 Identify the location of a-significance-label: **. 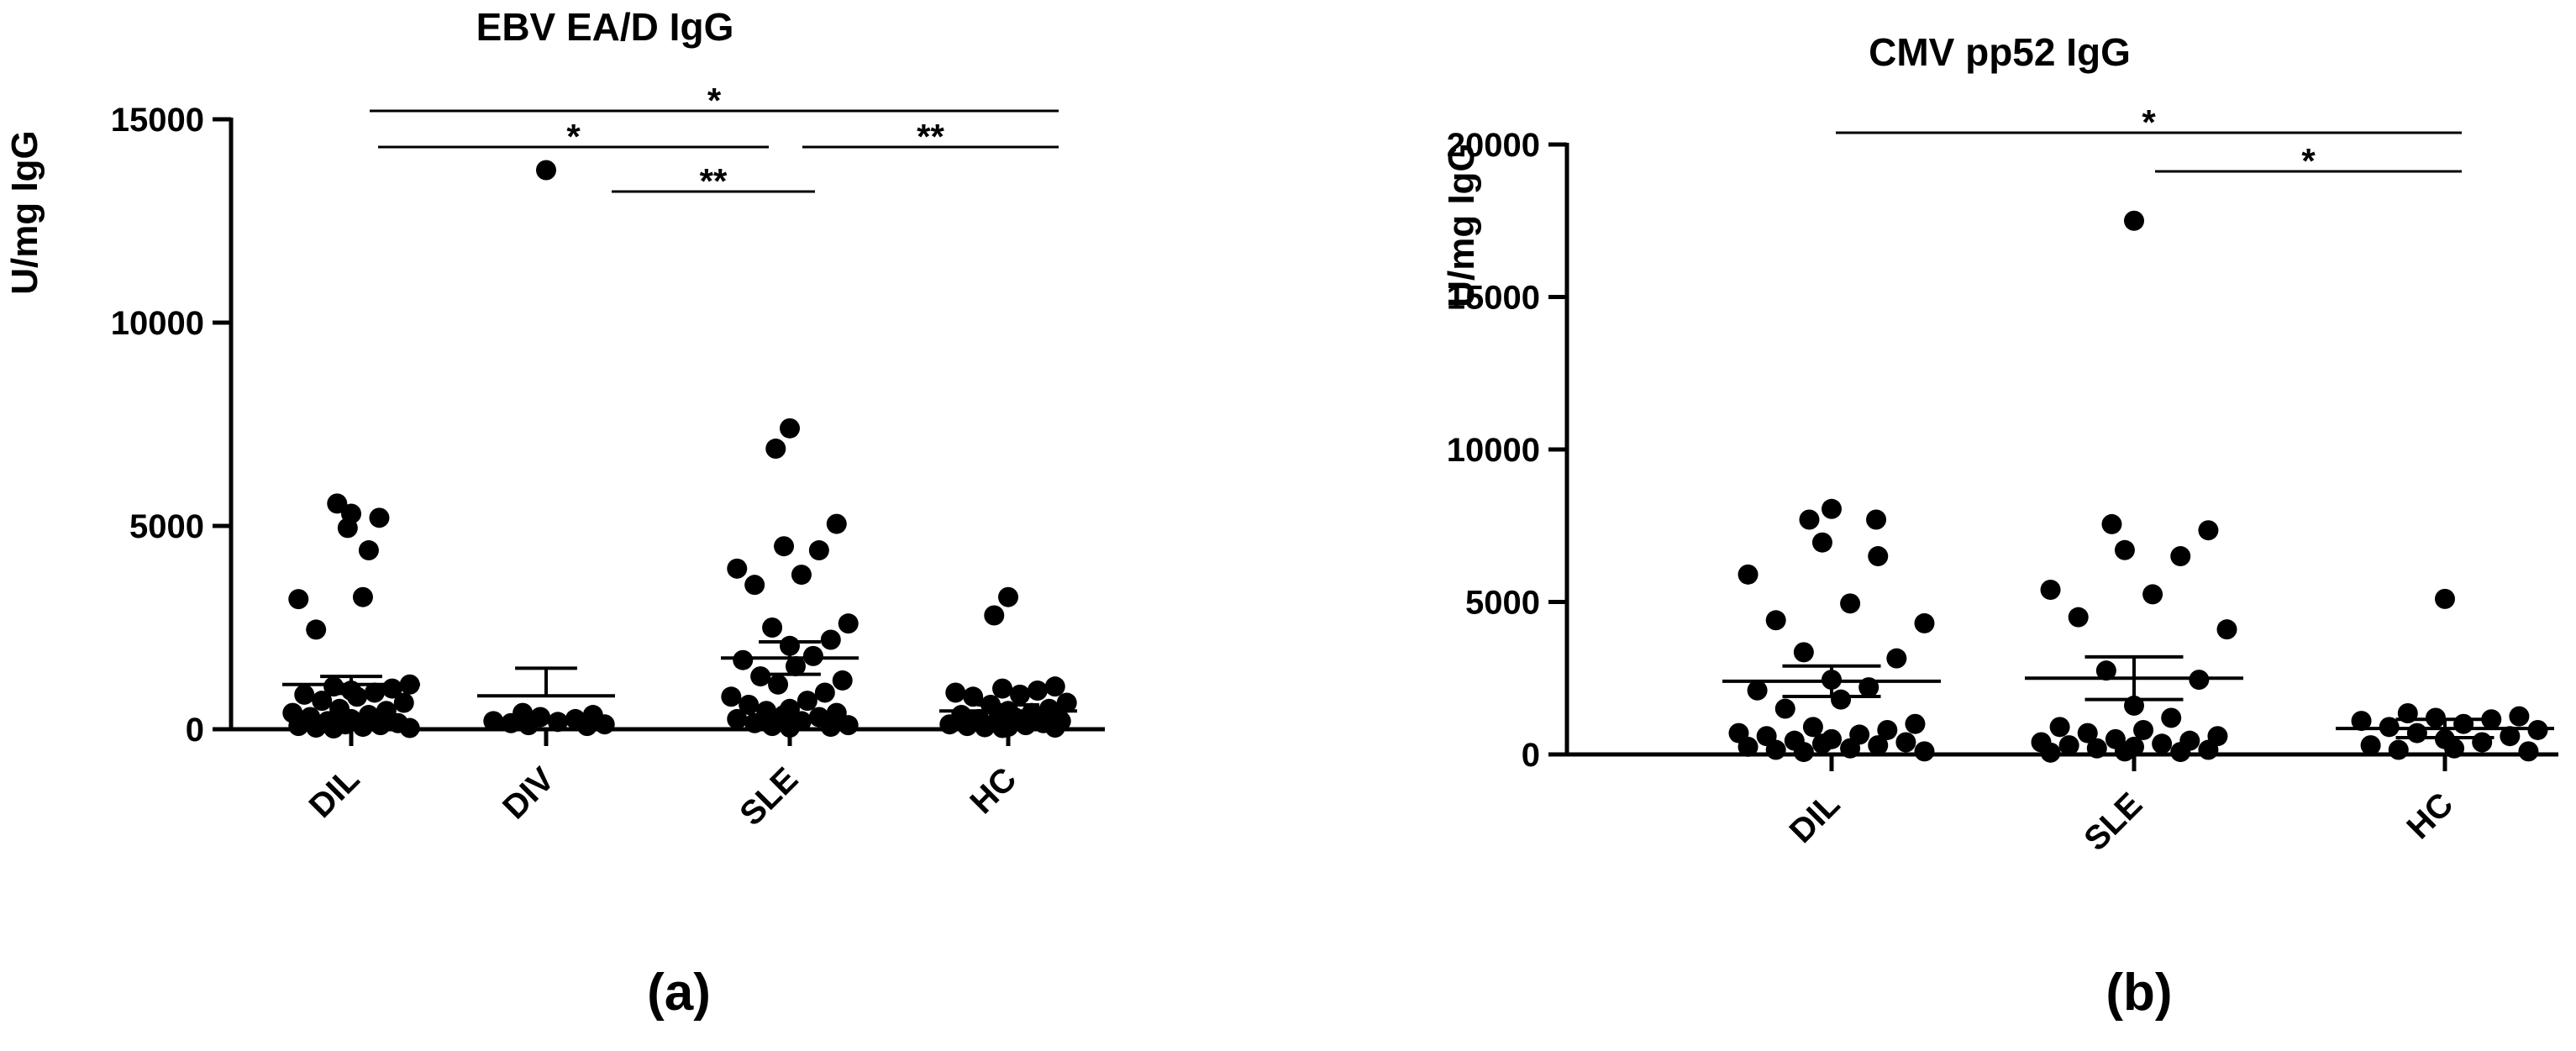
(930, 136).